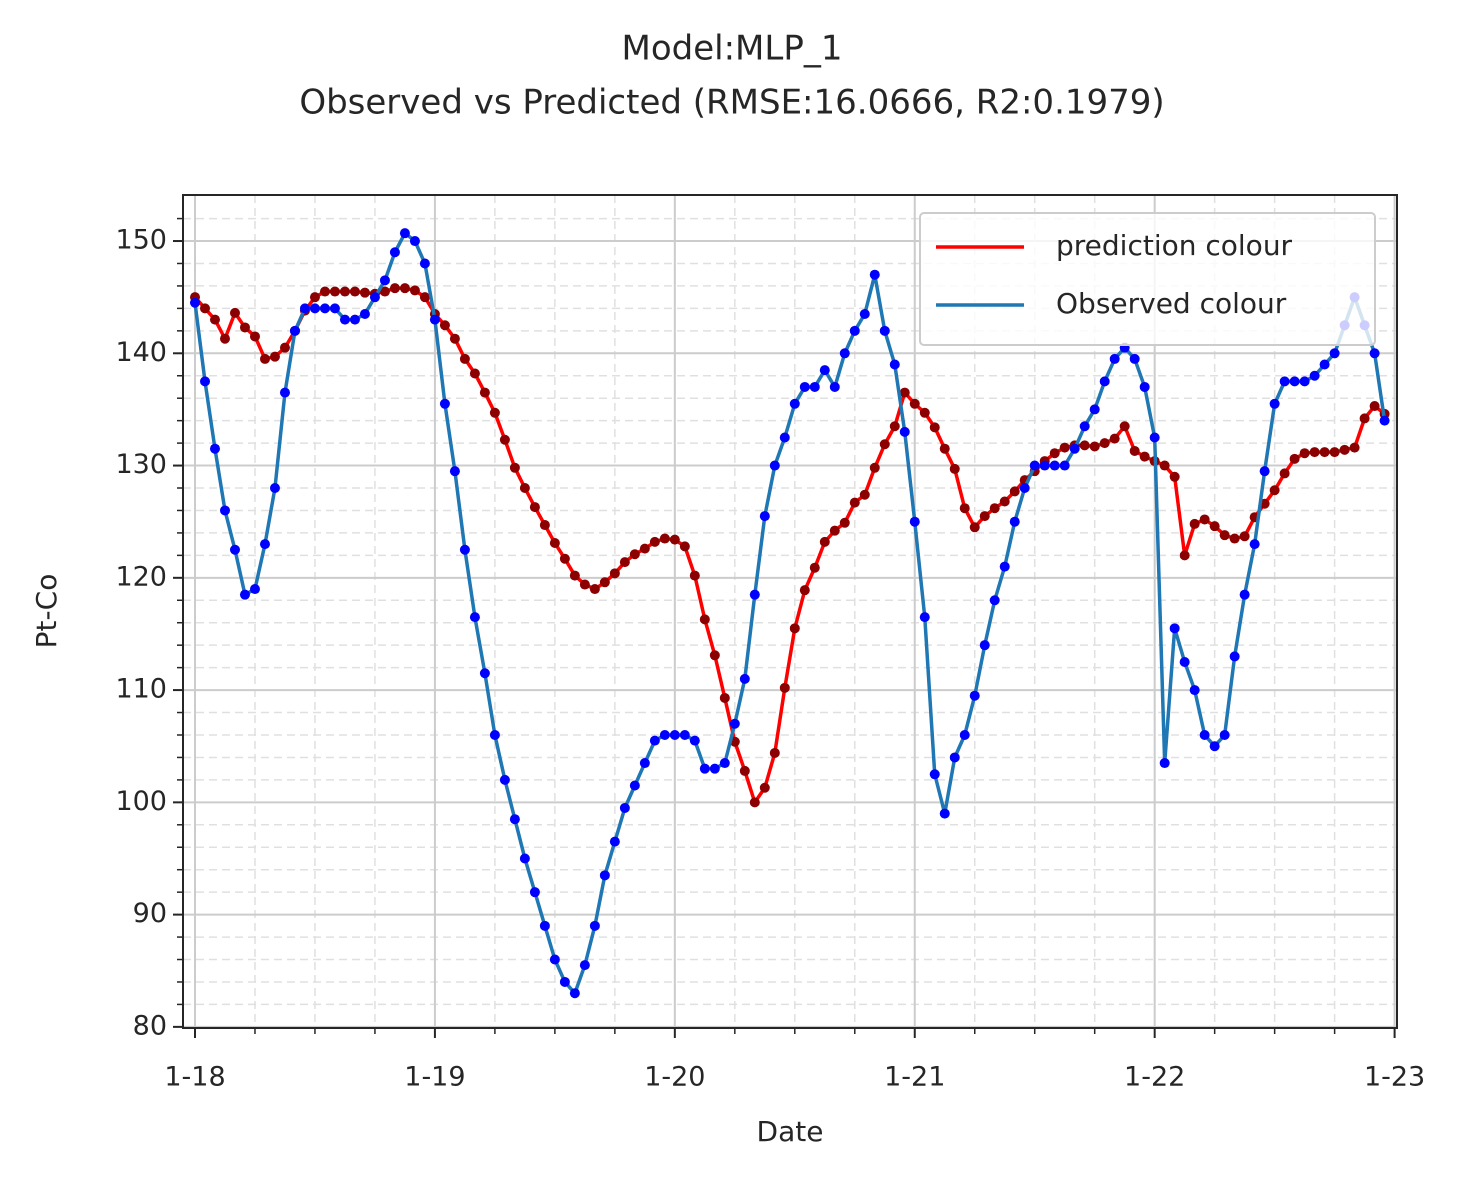  I want to click on x-tick-label: 1-23, so click(1394, 1077).